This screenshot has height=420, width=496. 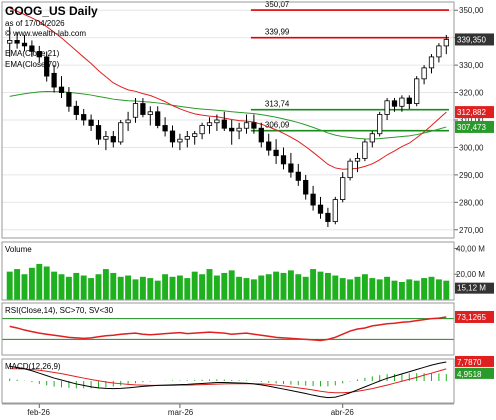 I want to click on legend-ema21: EMA(Close,21), so click(x=32, y=53).